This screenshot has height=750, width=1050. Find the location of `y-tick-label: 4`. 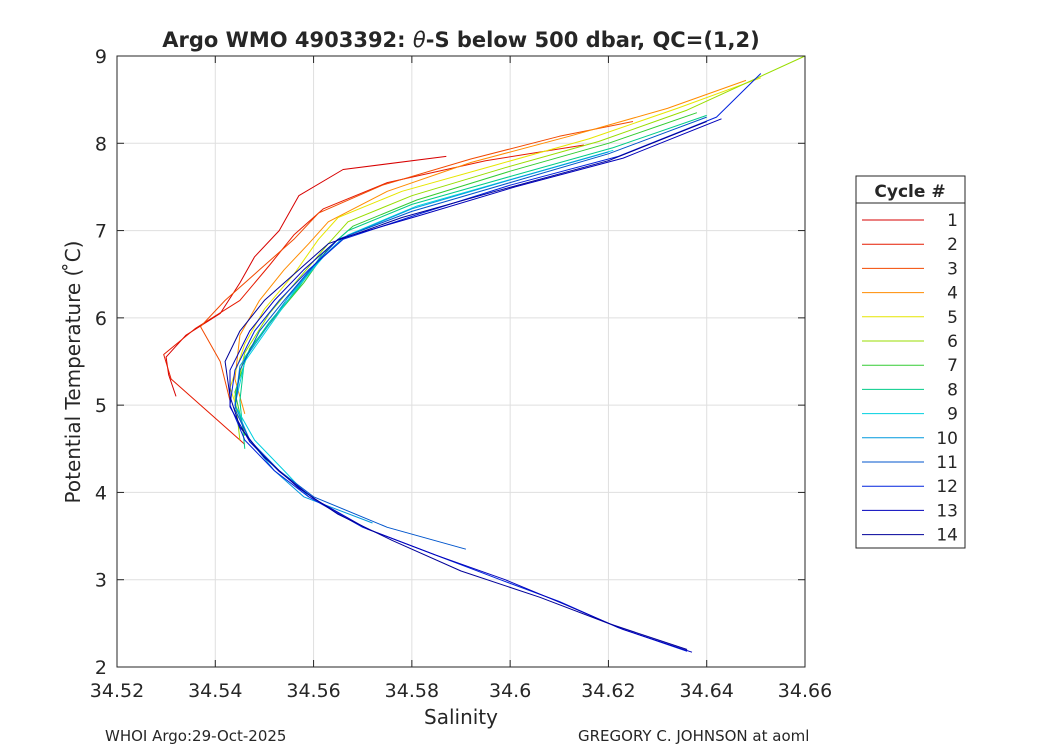

y-tick-label: 4 is located at coordinates (101, 493).